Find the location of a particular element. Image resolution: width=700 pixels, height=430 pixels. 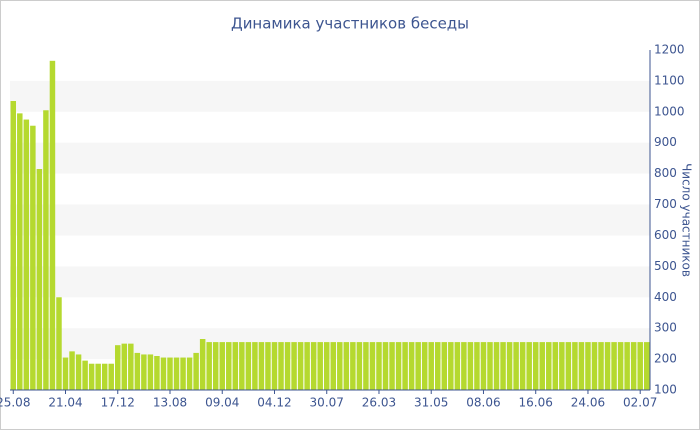

x-tick-label: 25.08 is located at coordinates (15, 403).